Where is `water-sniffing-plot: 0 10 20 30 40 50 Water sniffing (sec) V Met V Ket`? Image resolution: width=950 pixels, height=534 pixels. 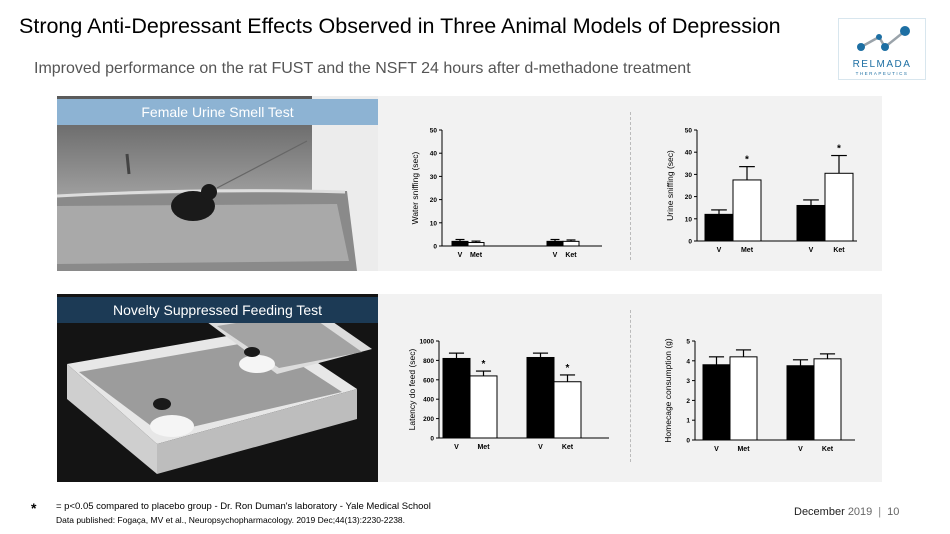
water-sniffing-plot: 0 10 20 30 40 50 Water sniffing (sec) V Met V Ket is located at coordinates (506, 193).